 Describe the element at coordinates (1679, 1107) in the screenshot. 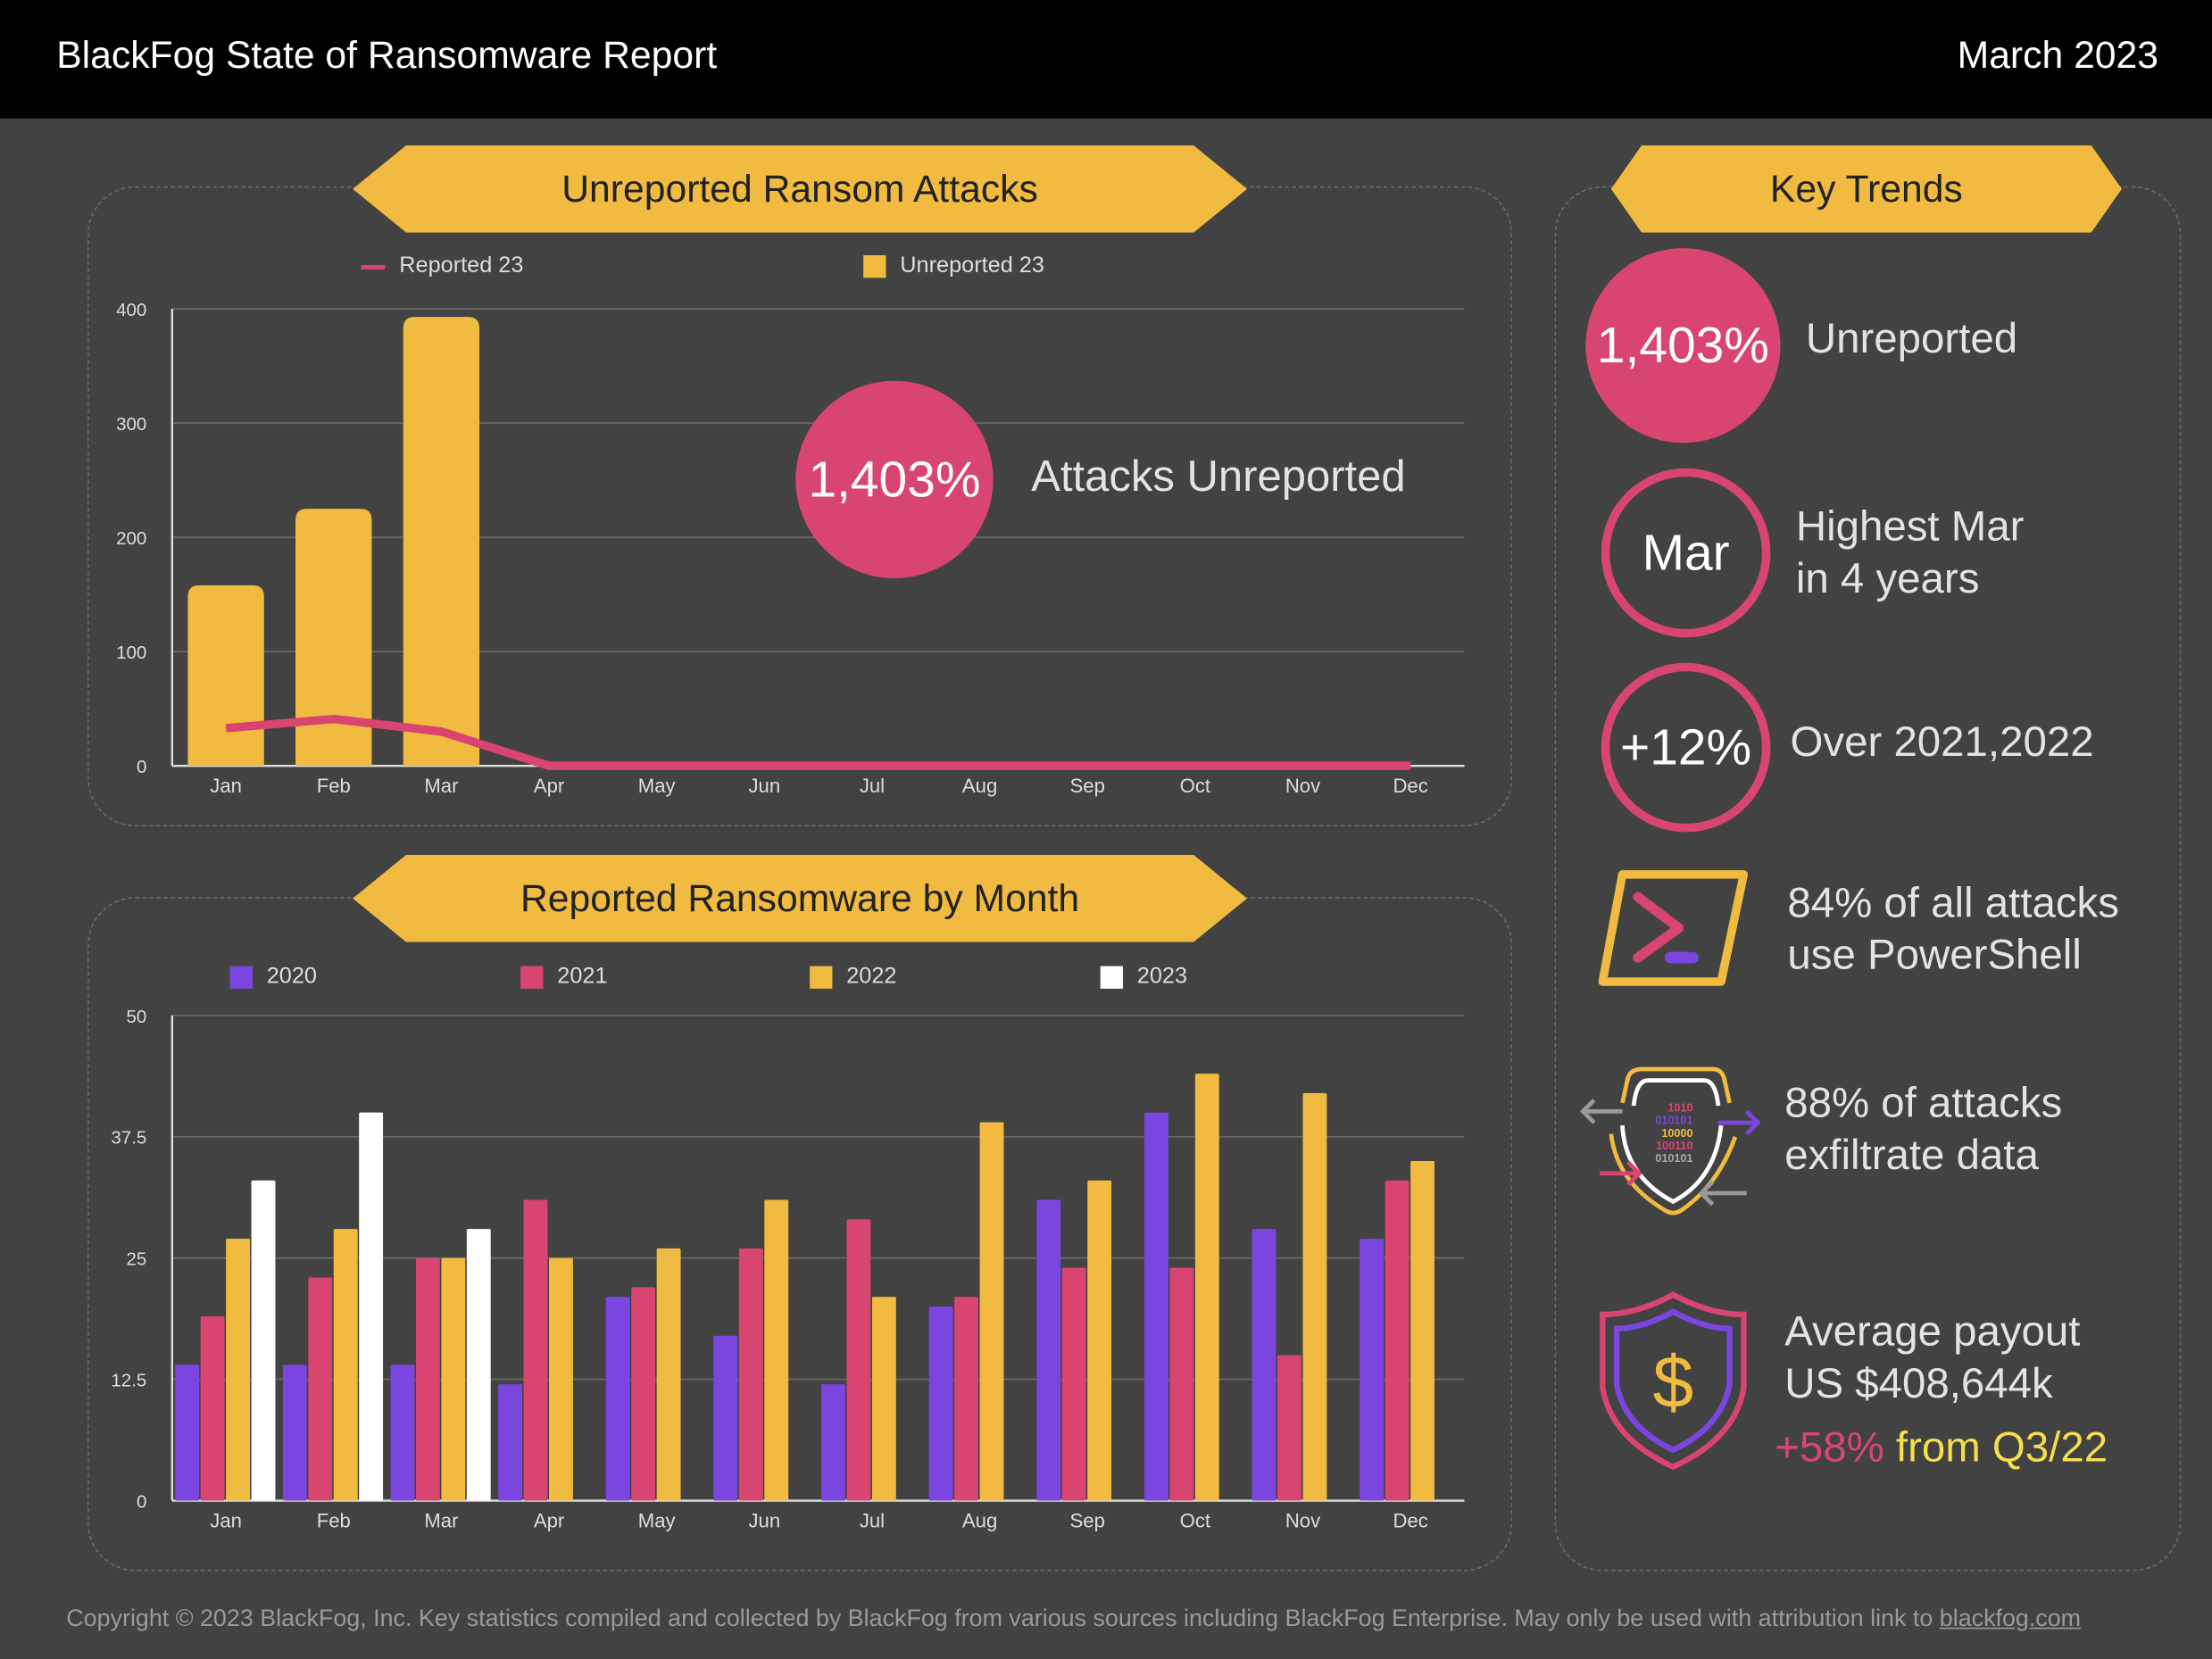

I see `binary-line: 1010` at that location.